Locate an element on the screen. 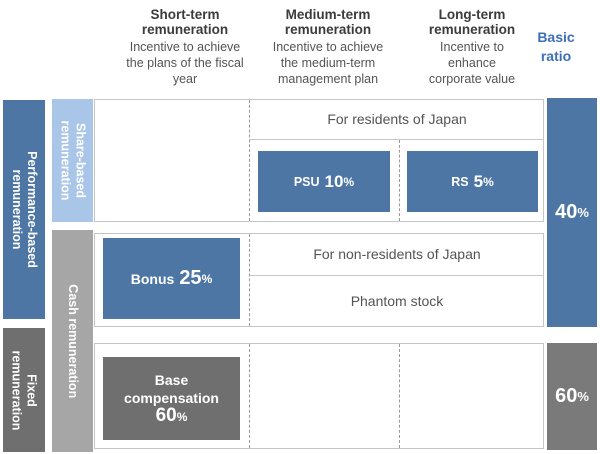  base-percent-sign: % is located at coordinates (182, 417).